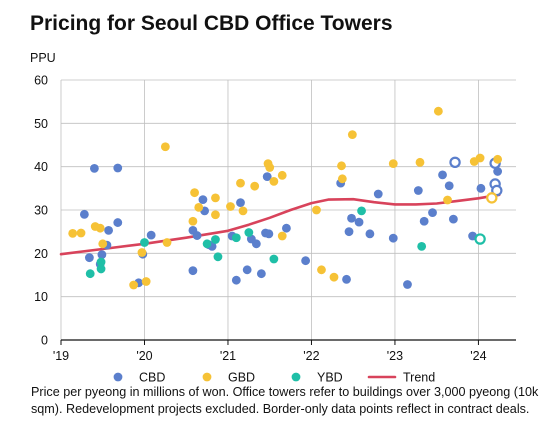  Describe the element at coordinates (492, 198) in the screenshot. I see `gbd-contract-point` at that location.